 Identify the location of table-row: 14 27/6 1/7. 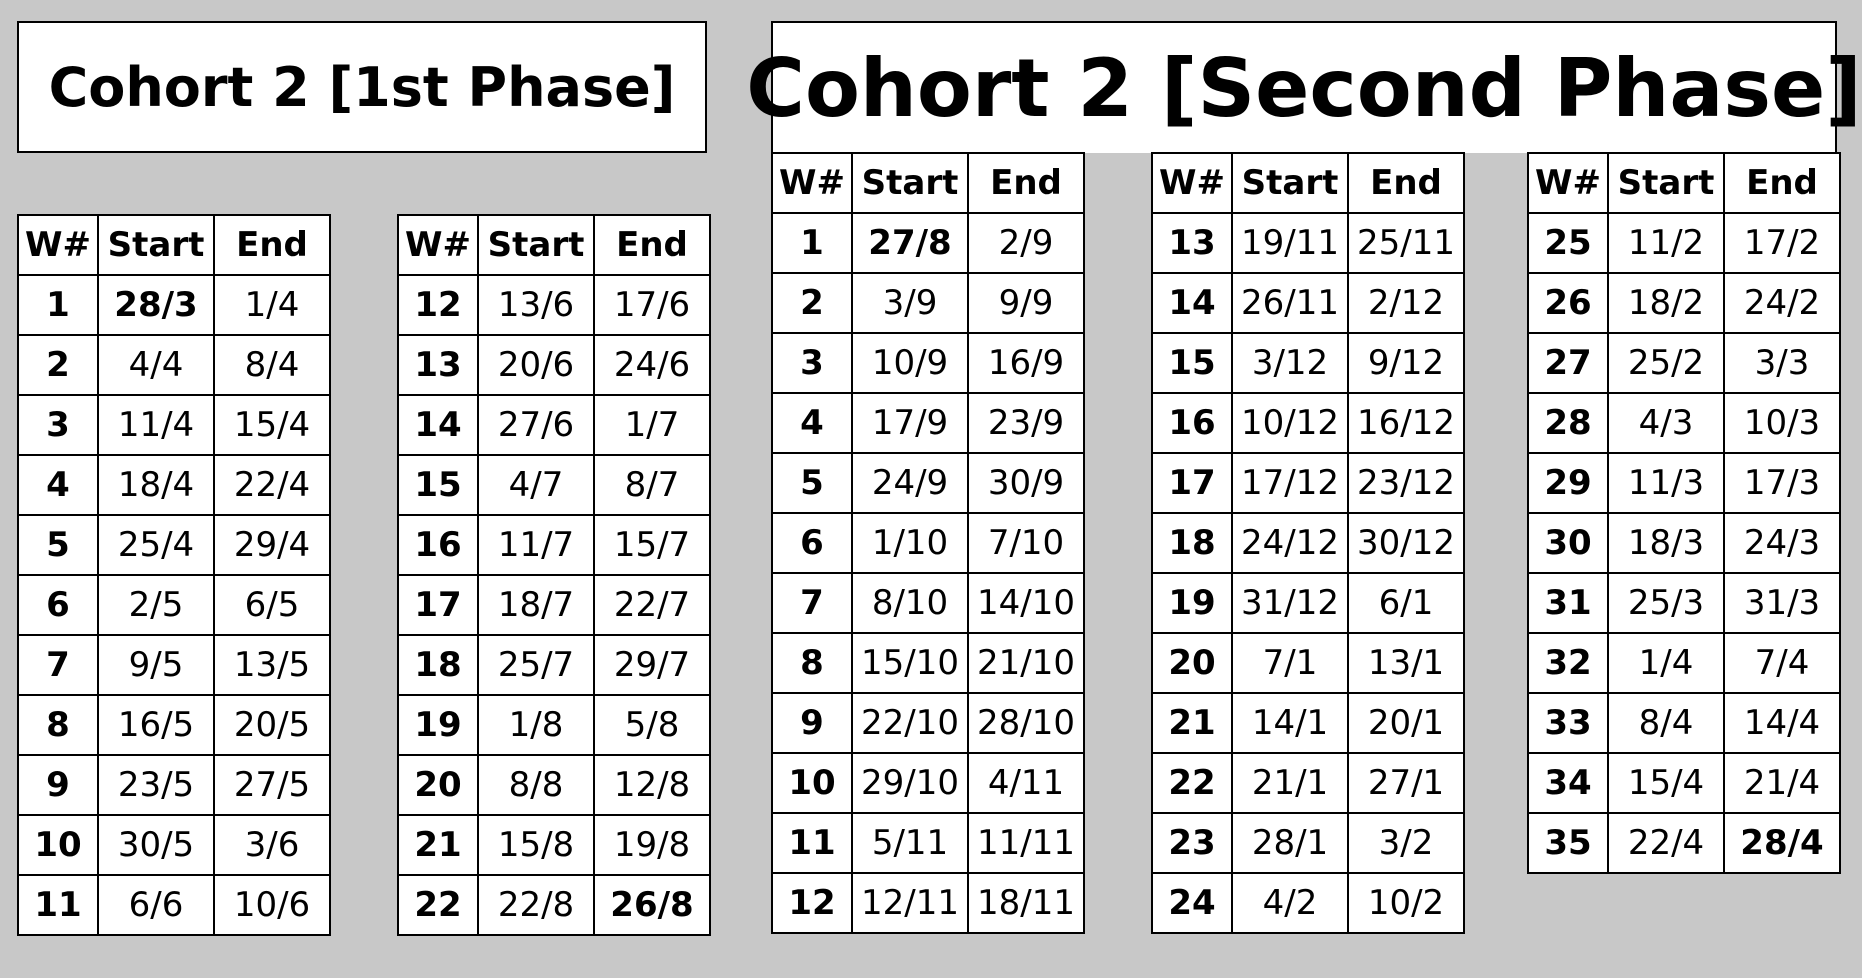
(554, 425).